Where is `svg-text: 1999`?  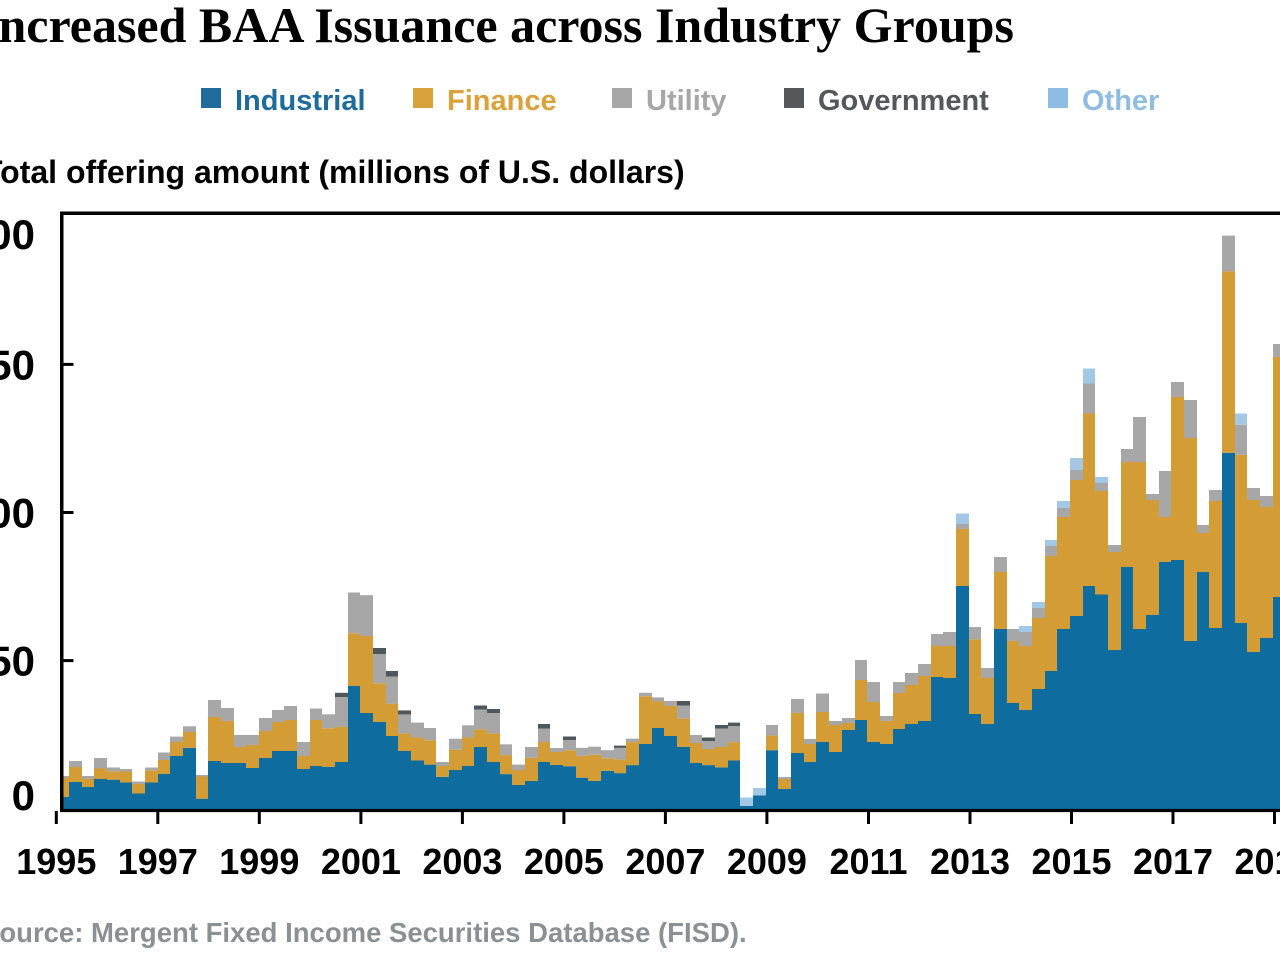 svg-text: 1999 is located at coordinates (259, 861).